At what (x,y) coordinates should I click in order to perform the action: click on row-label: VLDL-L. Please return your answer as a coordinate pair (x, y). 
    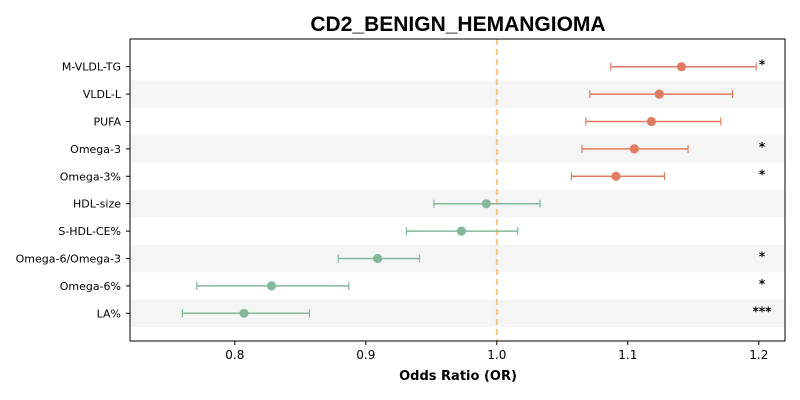
    Looking at the image, I should click on (102, 94).